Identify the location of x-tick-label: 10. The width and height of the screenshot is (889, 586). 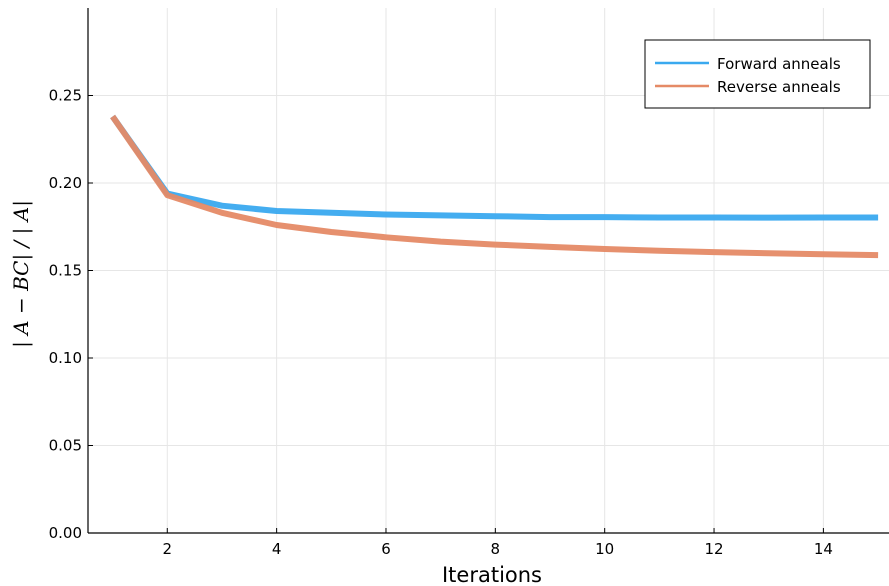
(604, 549).